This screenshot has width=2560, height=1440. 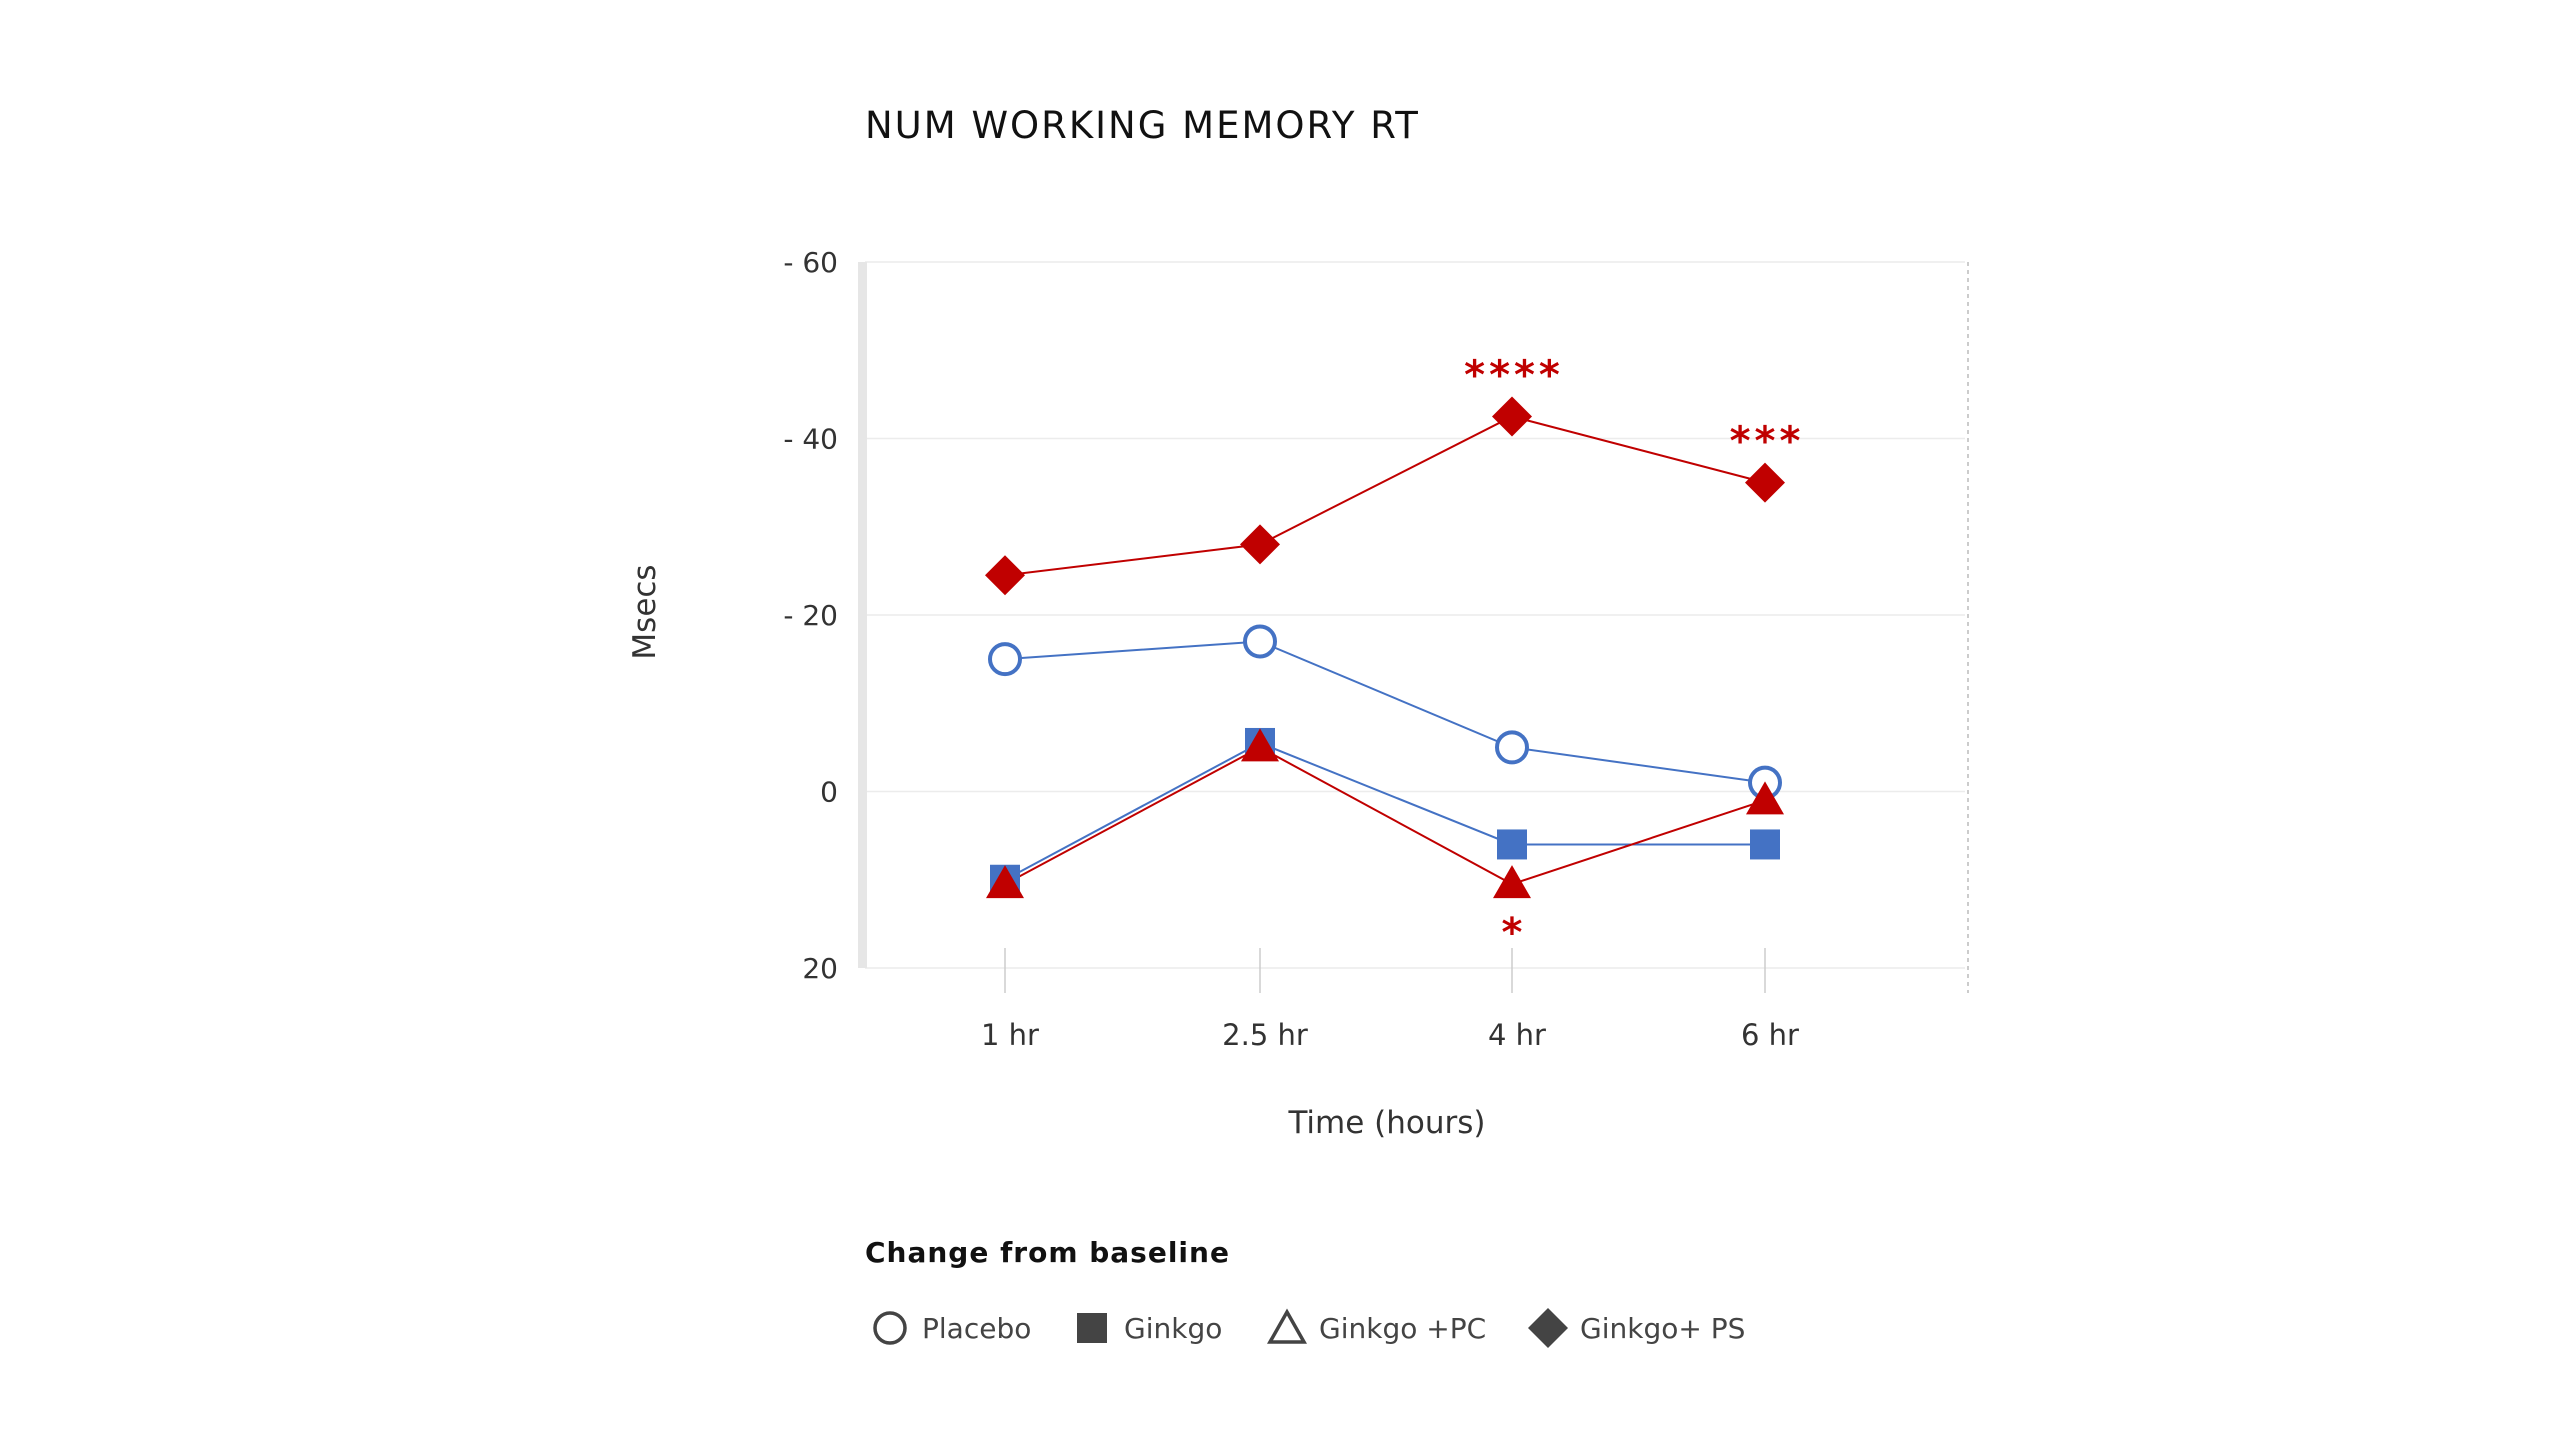 What do you see at coordinates (1010, 1035) in the screenshot?
I see `x-tick-label: 1 hr` at bounding box center [1010, 1035].